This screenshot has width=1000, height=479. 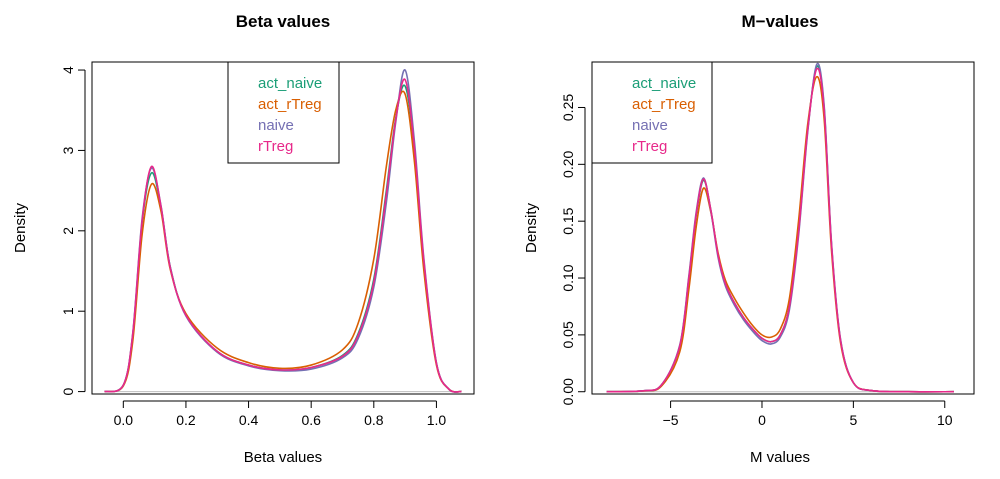 What do you see at coordinates (531, 227) in the screenshot?
I see `m-ylabel: Density` at bounding box center [531, 227].